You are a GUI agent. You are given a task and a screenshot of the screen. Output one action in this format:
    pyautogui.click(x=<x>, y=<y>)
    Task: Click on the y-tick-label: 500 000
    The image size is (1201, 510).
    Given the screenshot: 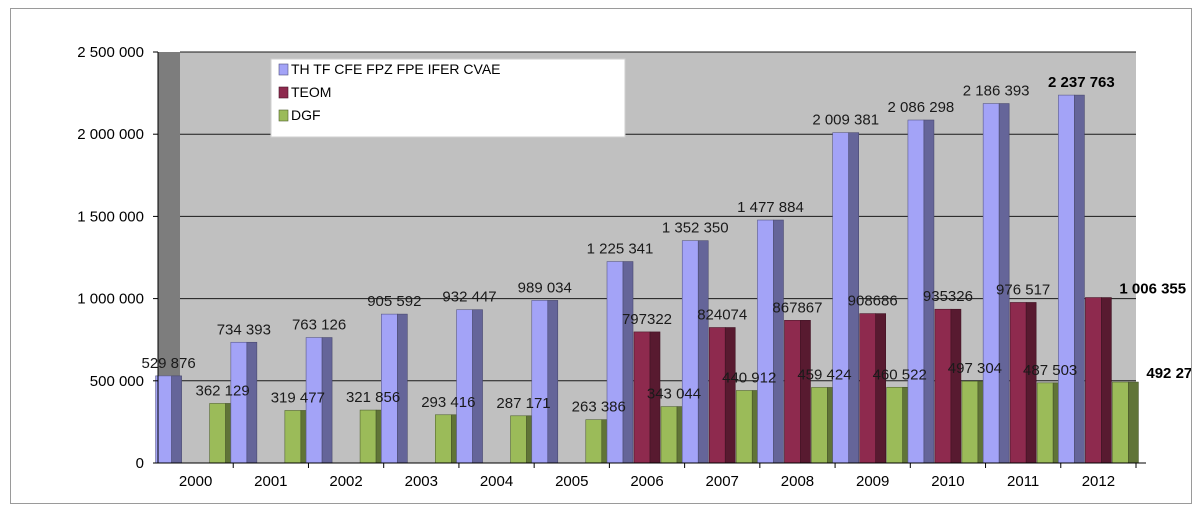 What is the action you would take?
    pyautogui.click(x=117, y=381)
    